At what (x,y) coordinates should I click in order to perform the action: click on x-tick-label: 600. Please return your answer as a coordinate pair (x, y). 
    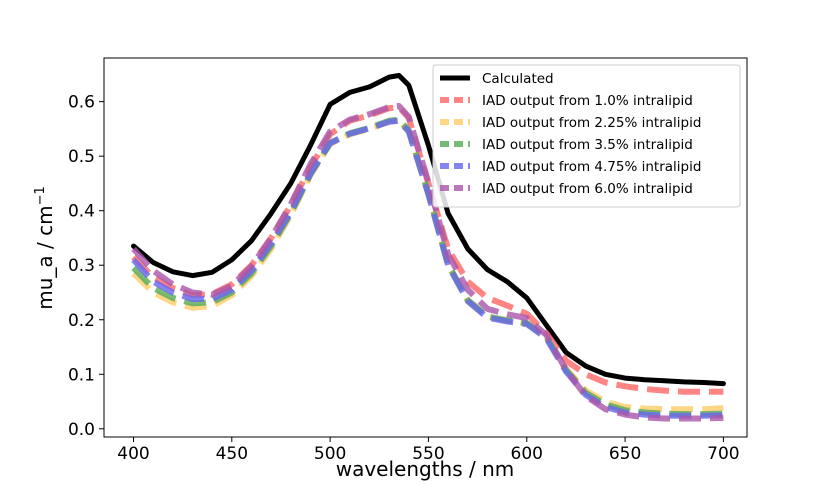
    Looking at the image, I should click on (527, 454).